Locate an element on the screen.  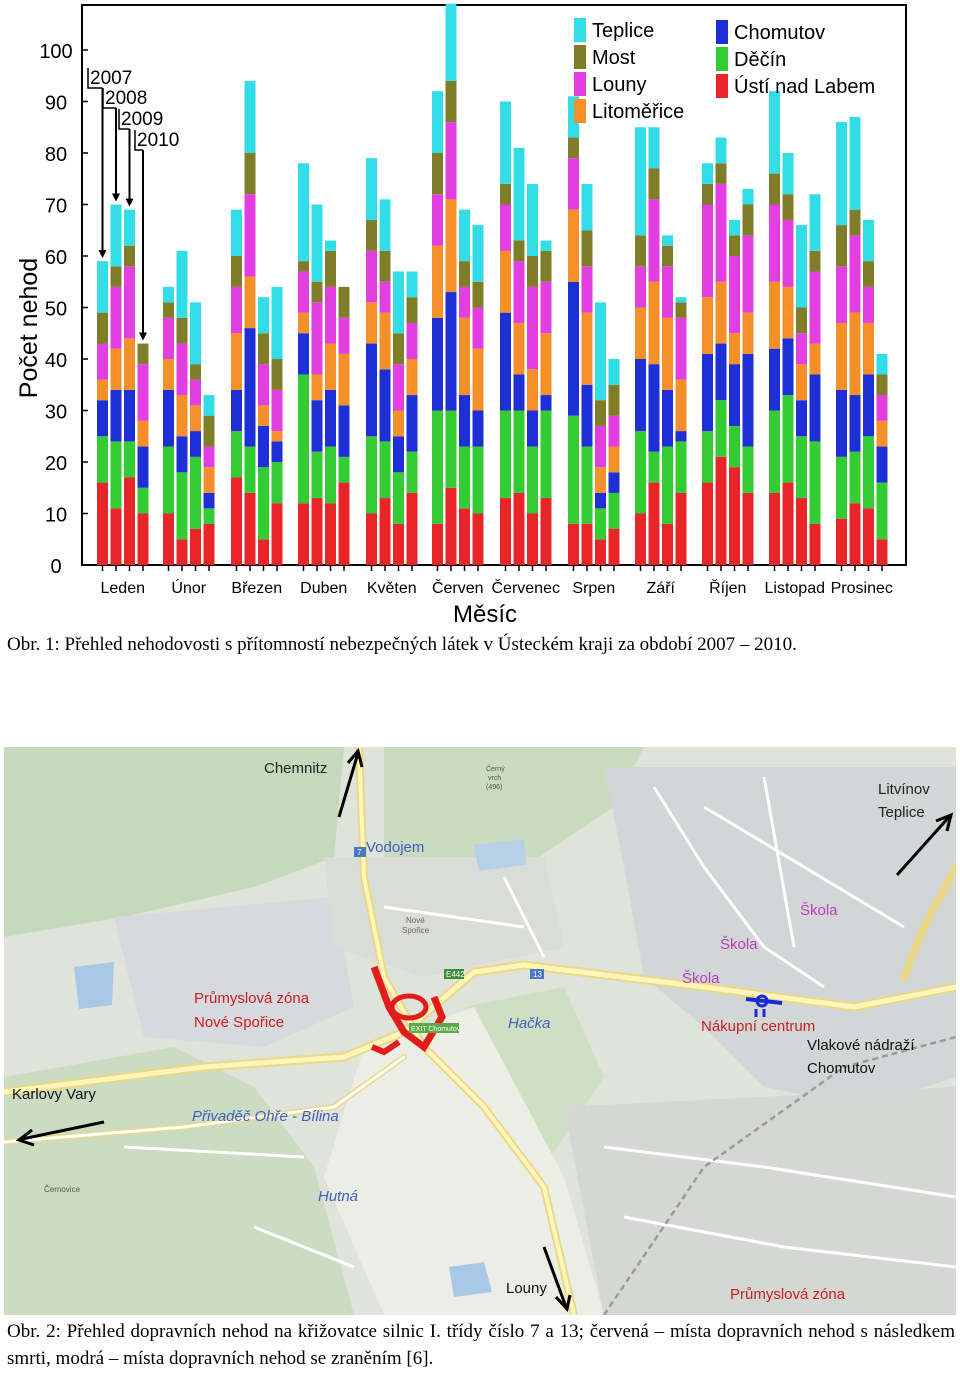
year-bracket is located at coordinates (95, 78).